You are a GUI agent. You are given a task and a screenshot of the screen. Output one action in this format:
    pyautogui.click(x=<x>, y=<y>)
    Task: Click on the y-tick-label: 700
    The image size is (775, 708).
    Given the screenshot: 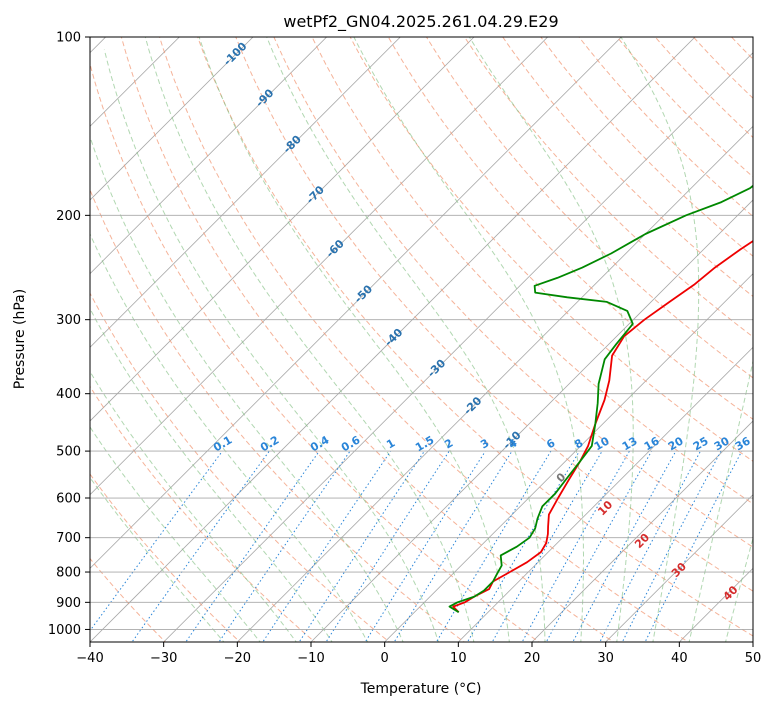 What is the action you would take?
    pyautogui.click(x=68, y=538)
    